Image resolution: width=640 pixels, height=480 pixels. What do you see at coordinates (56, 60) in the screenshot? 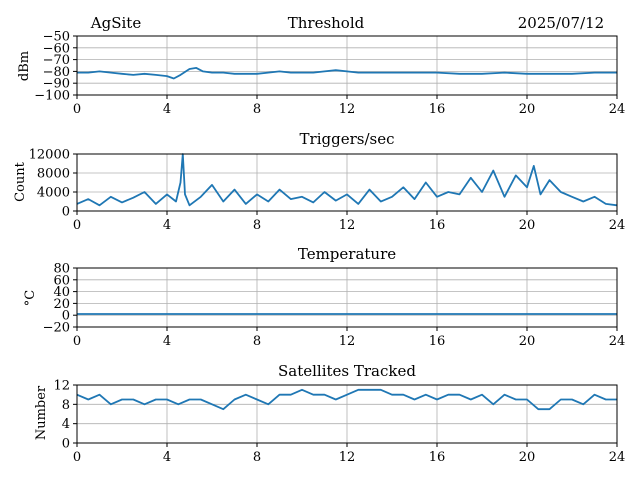
I see `y-tick-label: −70` at bounding box center [56, 60].